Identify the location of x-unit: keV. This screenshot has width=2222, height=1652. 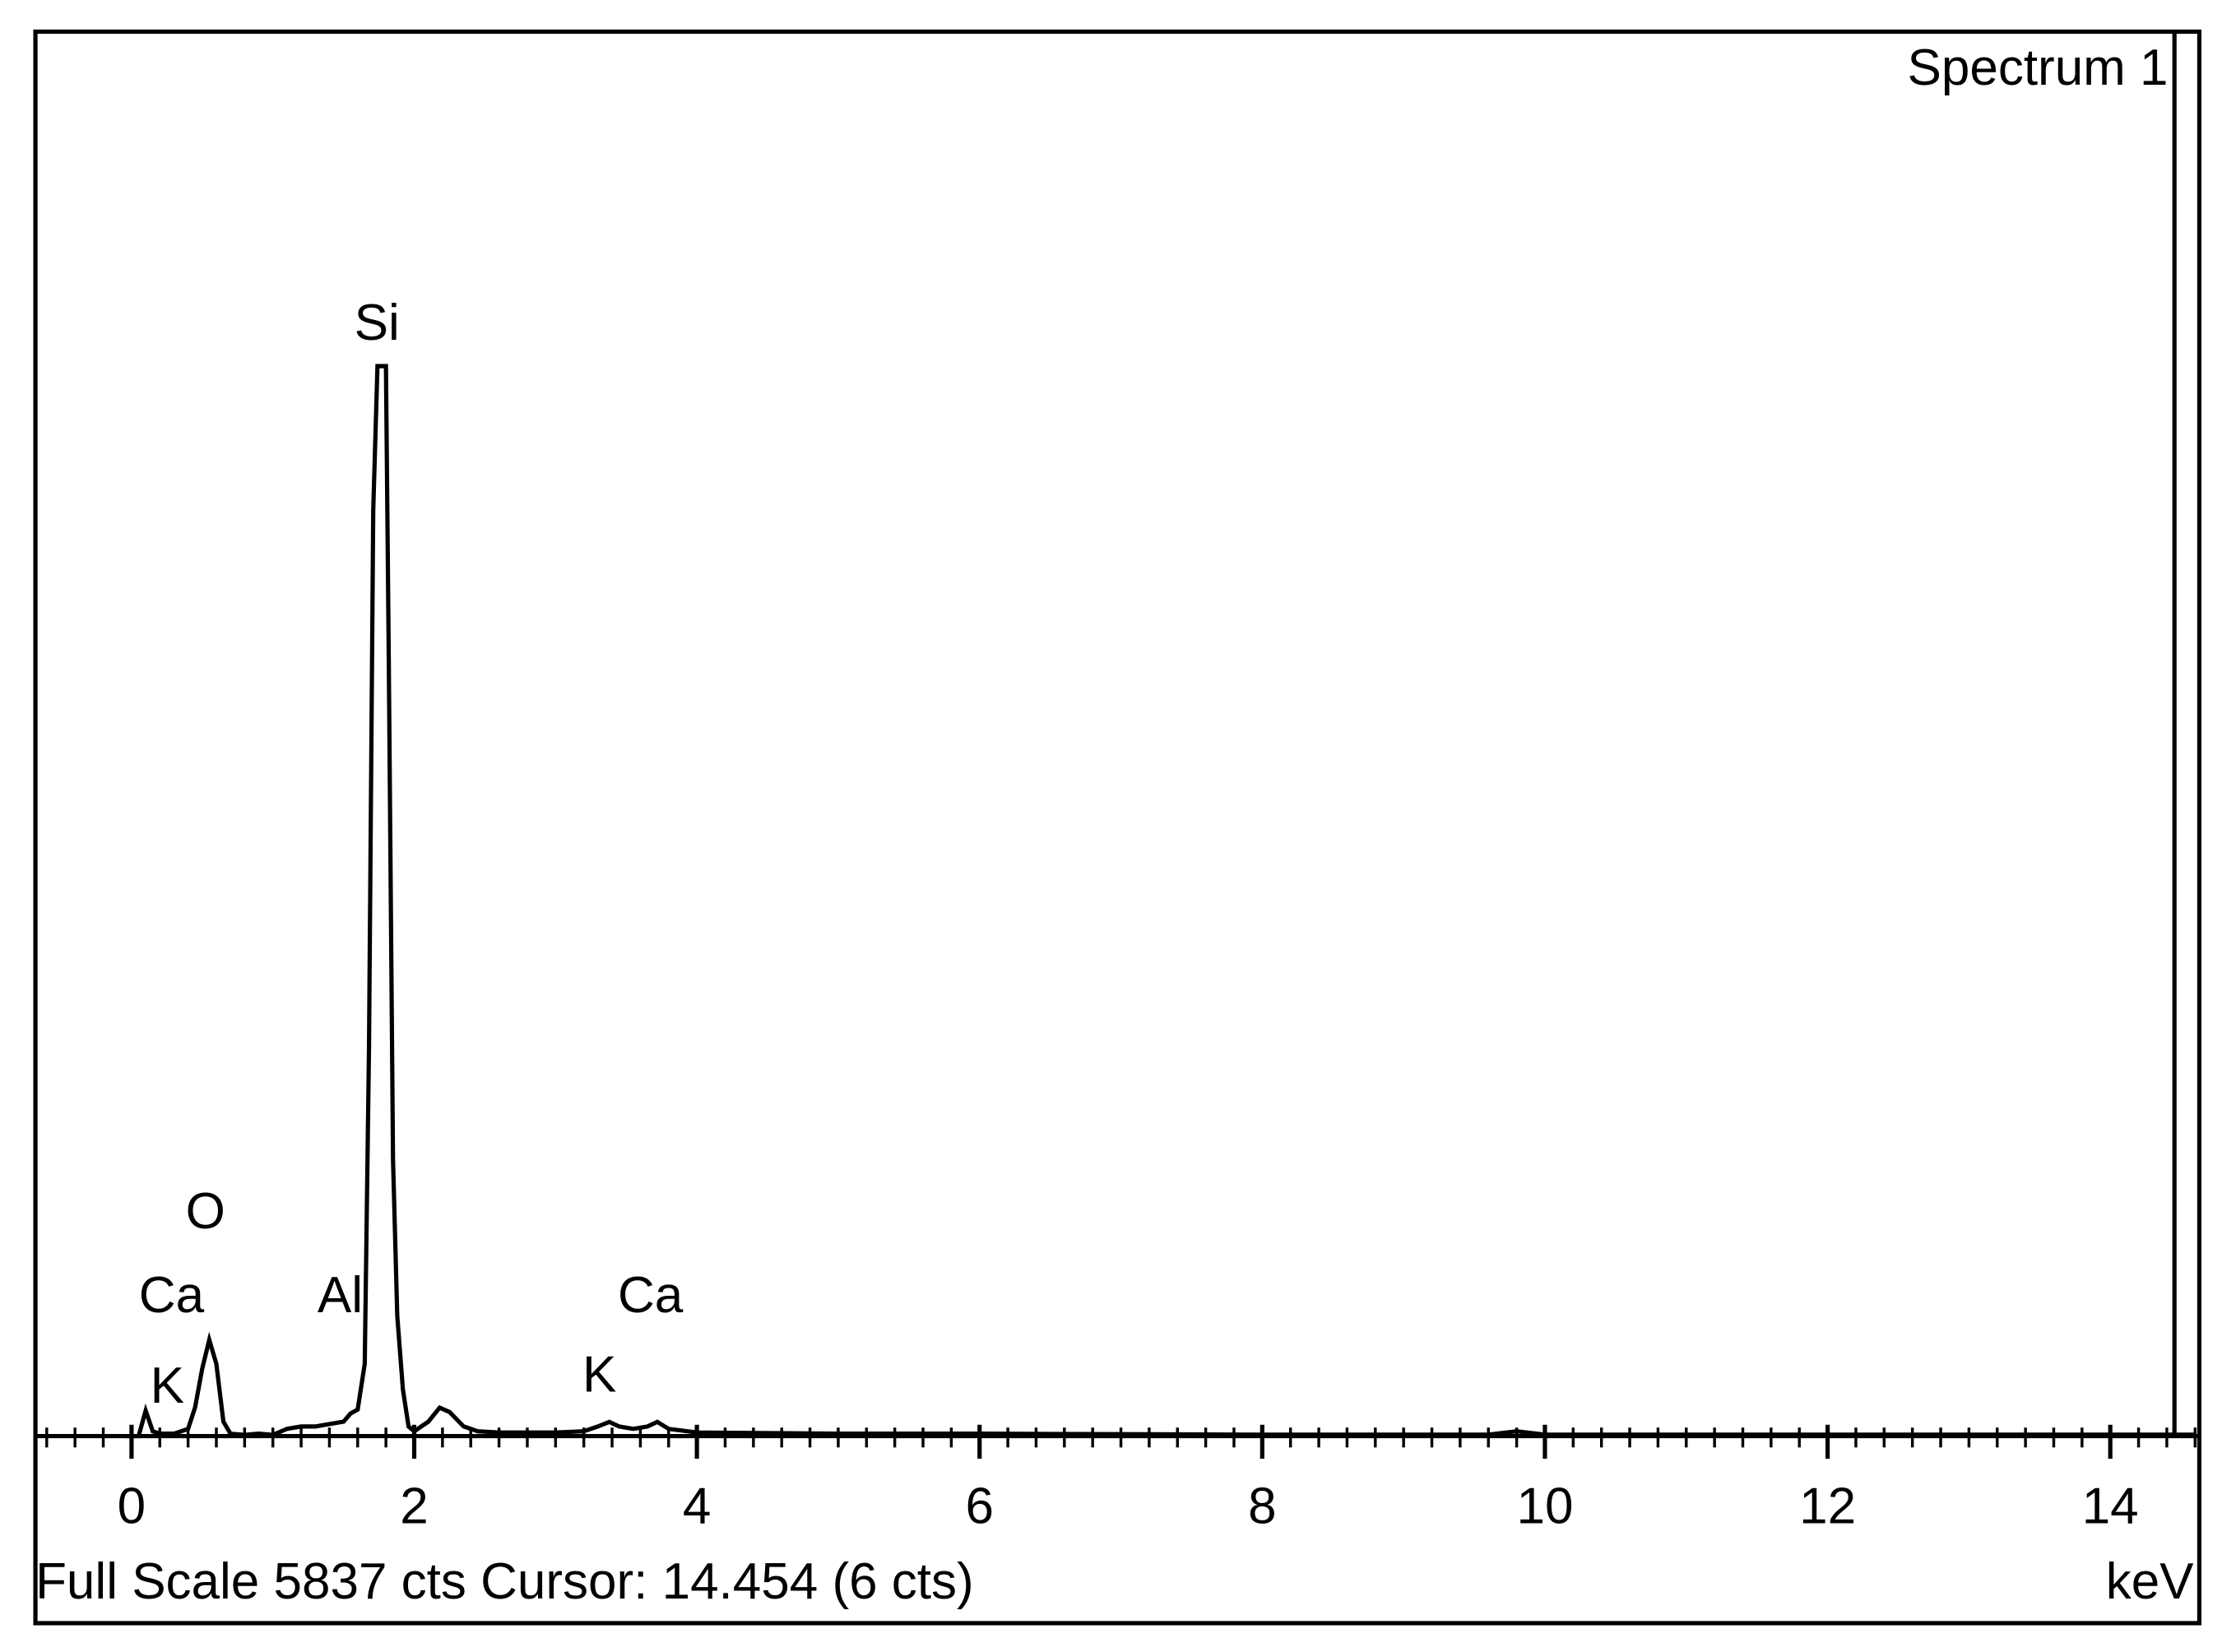
(2150, 1581).